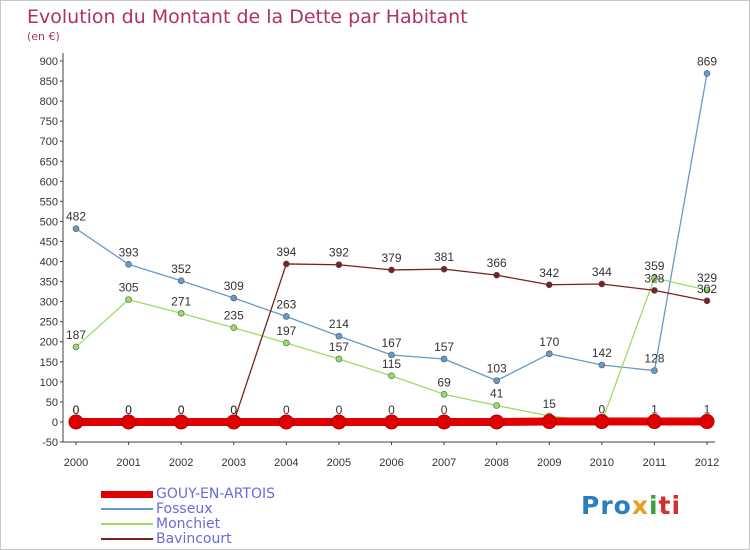 The width and height of the screenshot is (750, 550). Describe the element at coordinates (181, 301) in the screenshot. I see `data-label: 271` at that location.